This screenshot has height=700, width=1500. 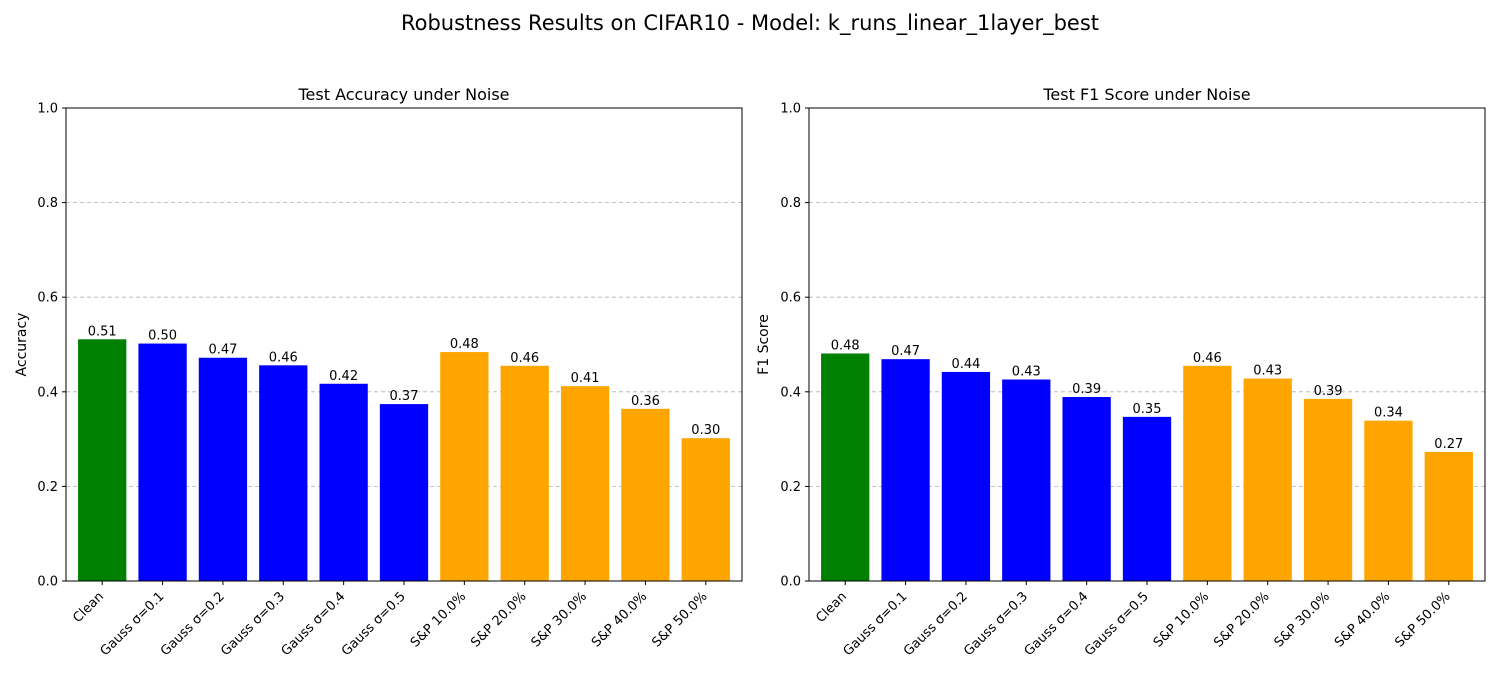 What do you see at coordinates (1448, 444) in the screenshot?
I see `data-label: 0.27` at bounding box center [1448, 444].